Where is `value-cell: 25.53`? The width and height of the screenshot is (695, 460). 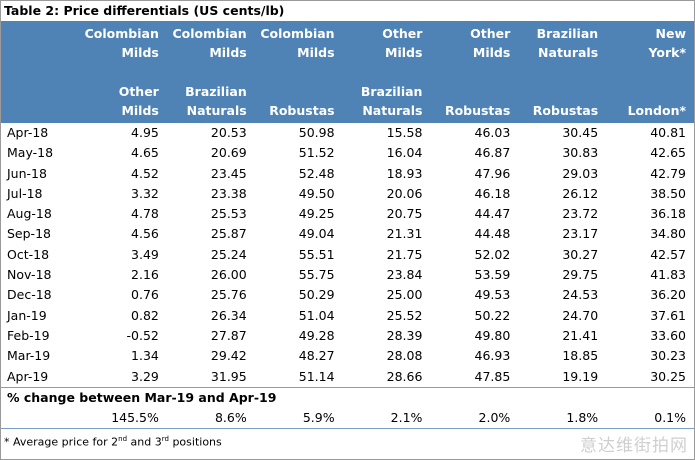 value-cell: 25.53 is located at coordinates (228, 214).